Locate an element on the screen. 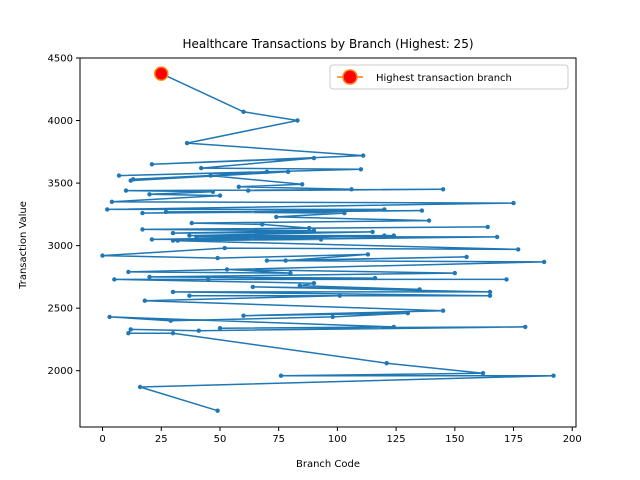 This screenshot has height=480, width=640. legend-marker-swatch is located at coordinates (350, 77).